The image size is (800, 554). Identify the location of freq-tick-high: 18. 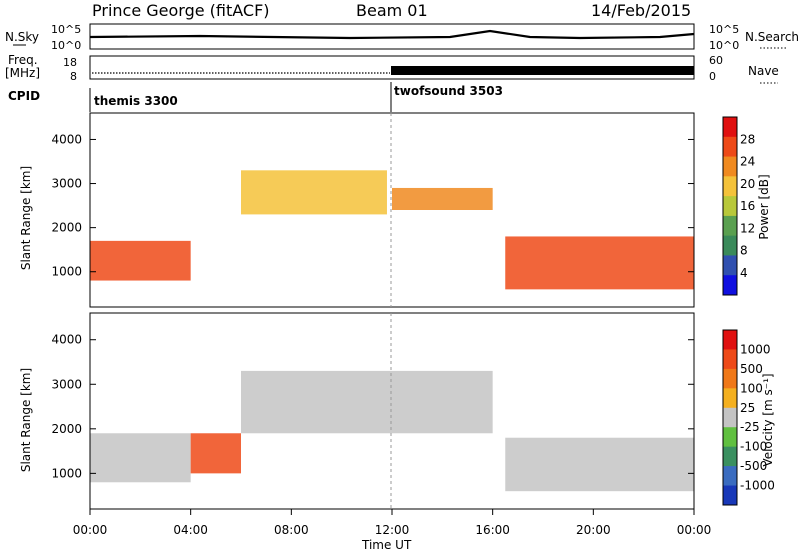
(70, 62).